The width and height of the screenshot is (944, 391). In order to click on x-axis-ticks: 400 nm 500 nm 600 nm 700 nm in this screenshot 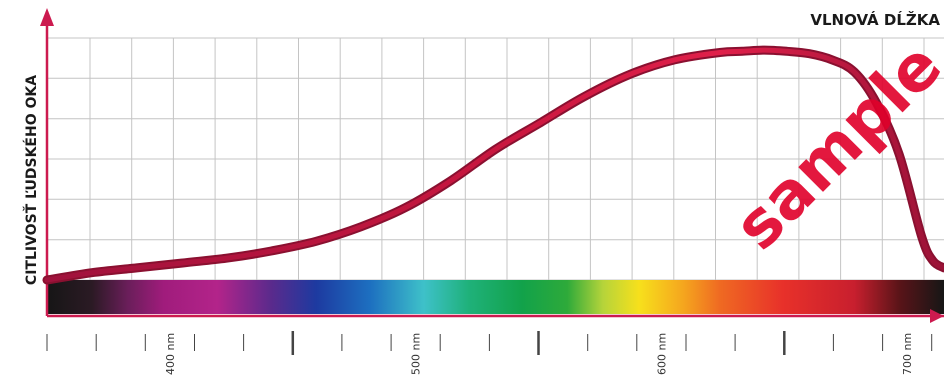, I will do `click(489, 353)`.